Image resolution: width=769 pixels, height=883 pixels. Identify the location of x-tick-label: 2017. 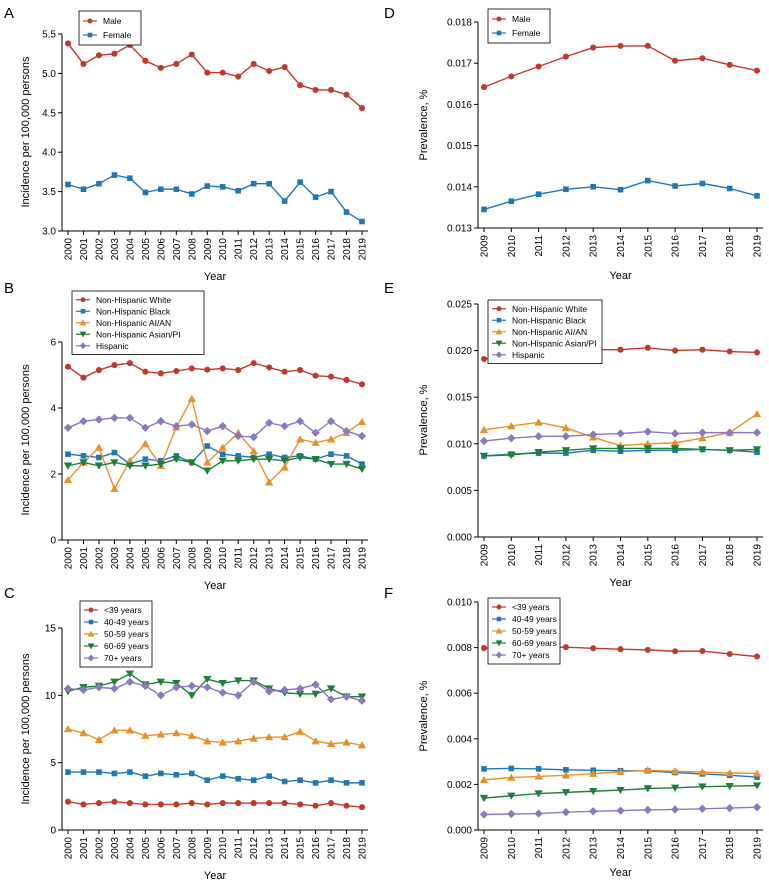
(332, 249).